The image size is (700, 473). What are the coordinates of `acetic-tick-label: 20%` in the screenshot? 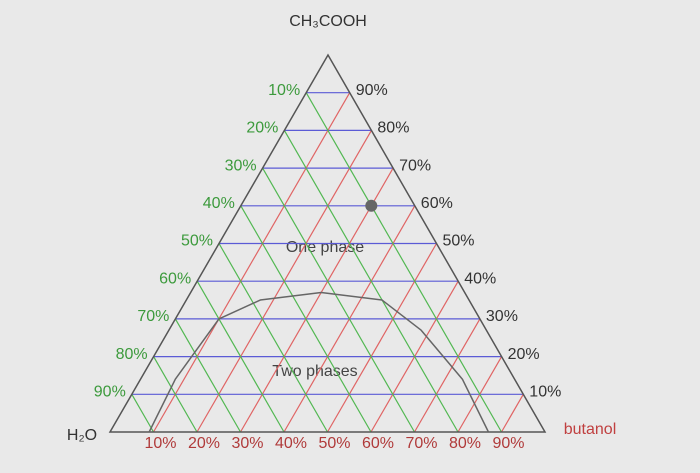 It's located at (524, 354).